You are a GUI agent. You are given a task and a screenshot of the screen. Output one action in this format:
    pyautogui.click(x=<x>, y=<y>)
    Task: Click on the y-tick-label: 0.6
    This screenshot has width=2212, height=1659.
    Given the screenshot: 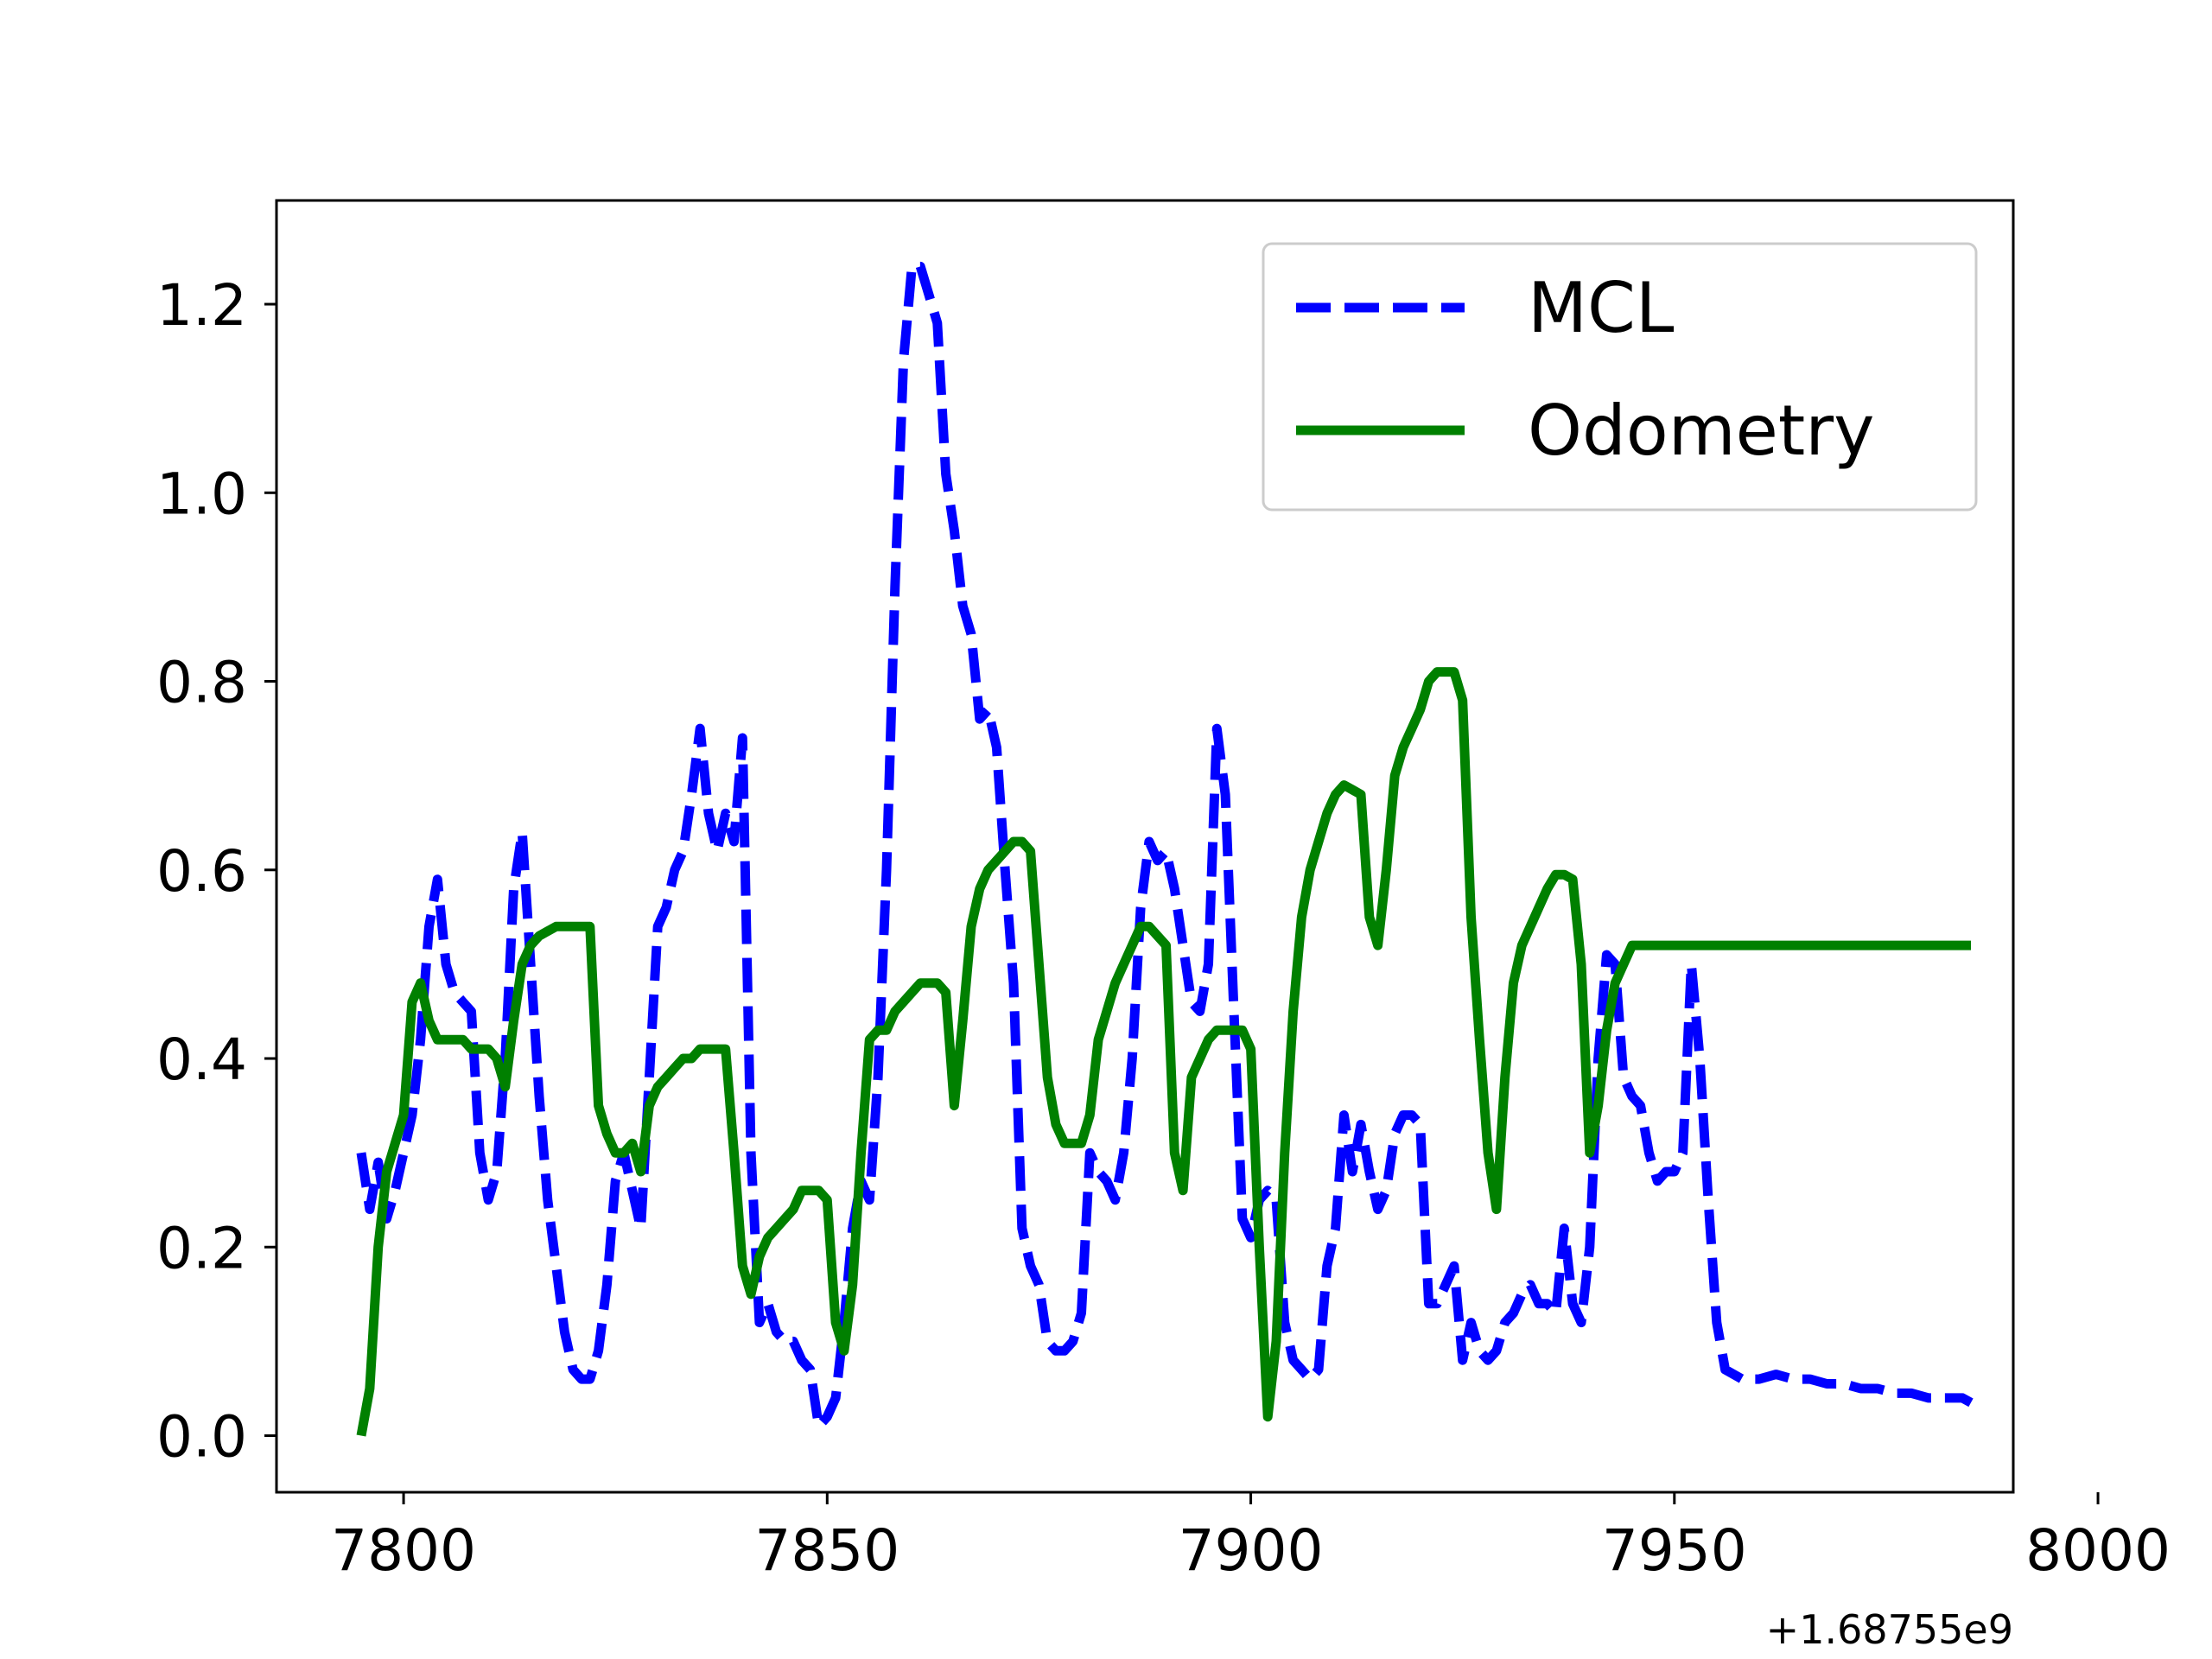 What is the action you would take?
    pyautogui.click(x=201, y=871)
    